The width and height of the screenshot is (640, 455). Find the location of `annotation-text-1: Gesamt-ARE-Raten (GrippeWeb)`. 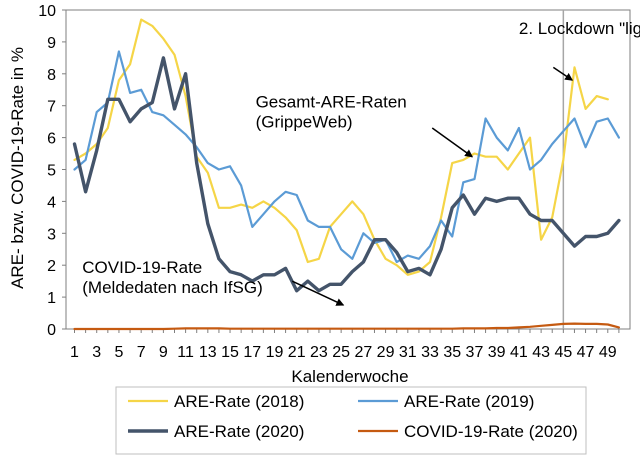

annotation-text-1: Gesamt-ARE-Raten (GrippeWeb) is located at coordinates (331, 111).